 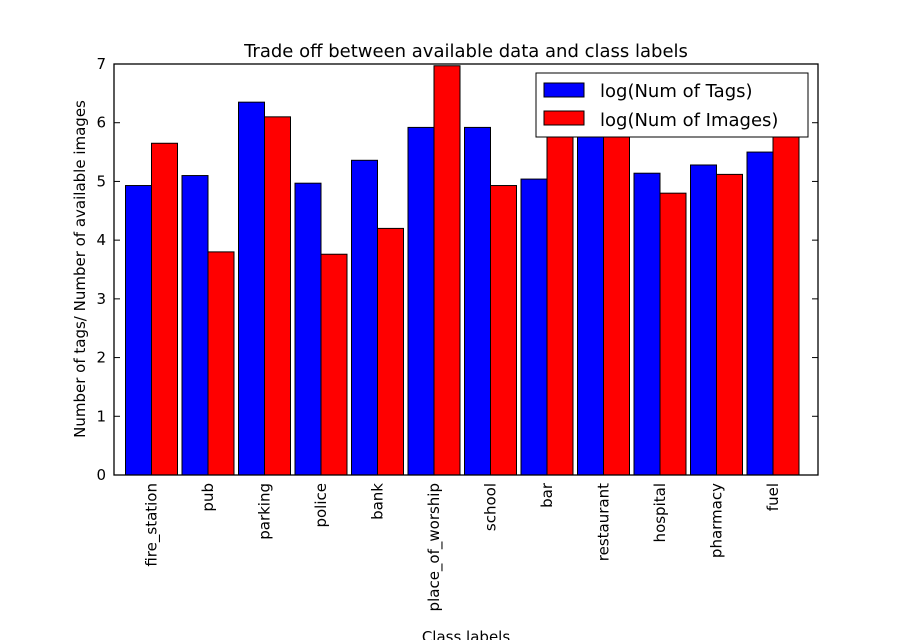 What do you see at coordinates (251, 288) in the screenshot?
I see `bar-tags-parking` at bounding box center [251, 288].